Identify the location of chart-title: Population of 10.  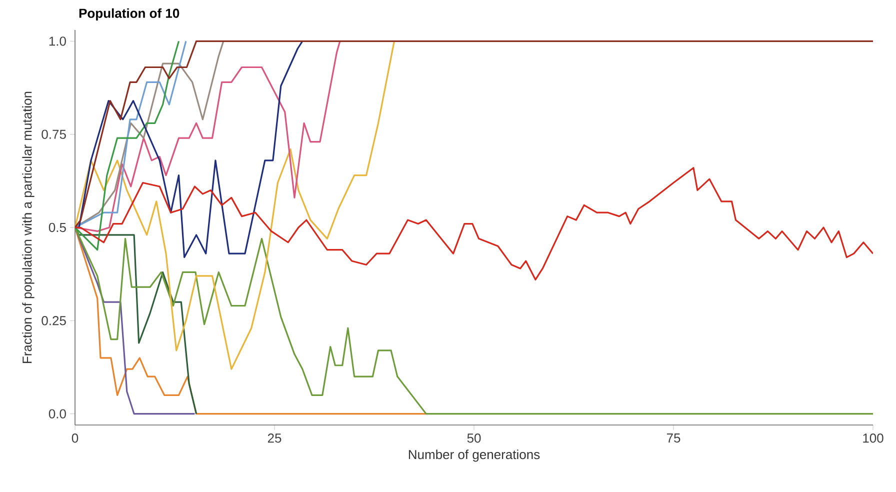
(129, 14).